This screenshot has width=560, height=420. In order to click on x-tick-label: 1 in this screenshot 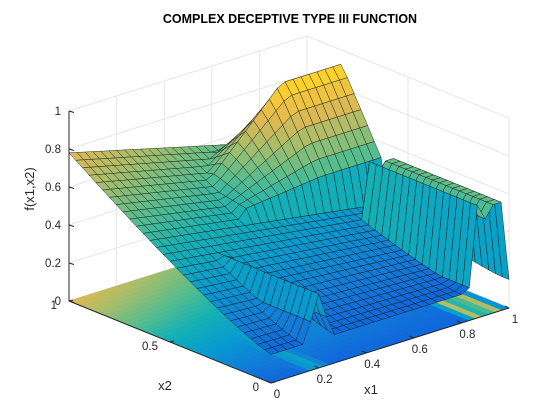, I will do `click(515, 320)`.